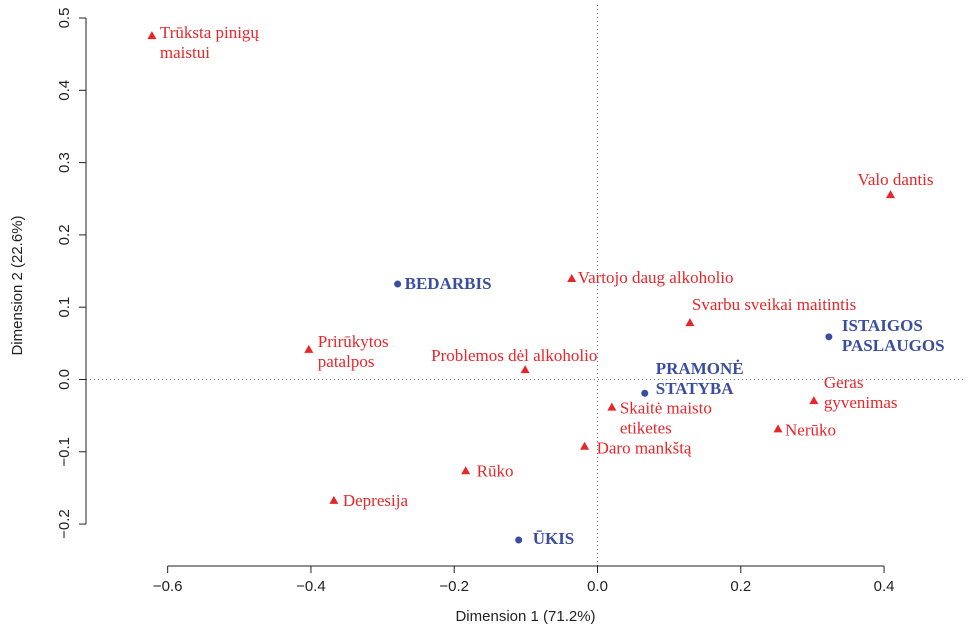 The width and height of the screenshot is (977, 629). I want to click on point-label: Depresija, so click(376, 500).